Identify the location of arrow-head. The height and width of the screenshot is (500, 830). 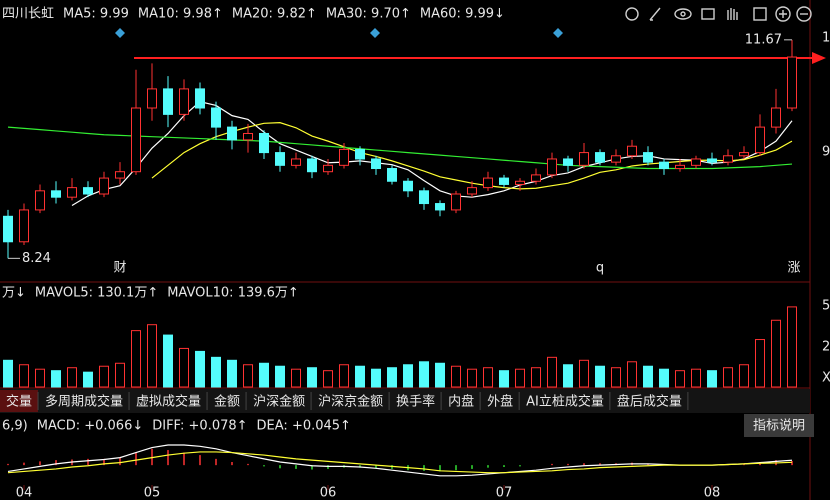
(819, 58).